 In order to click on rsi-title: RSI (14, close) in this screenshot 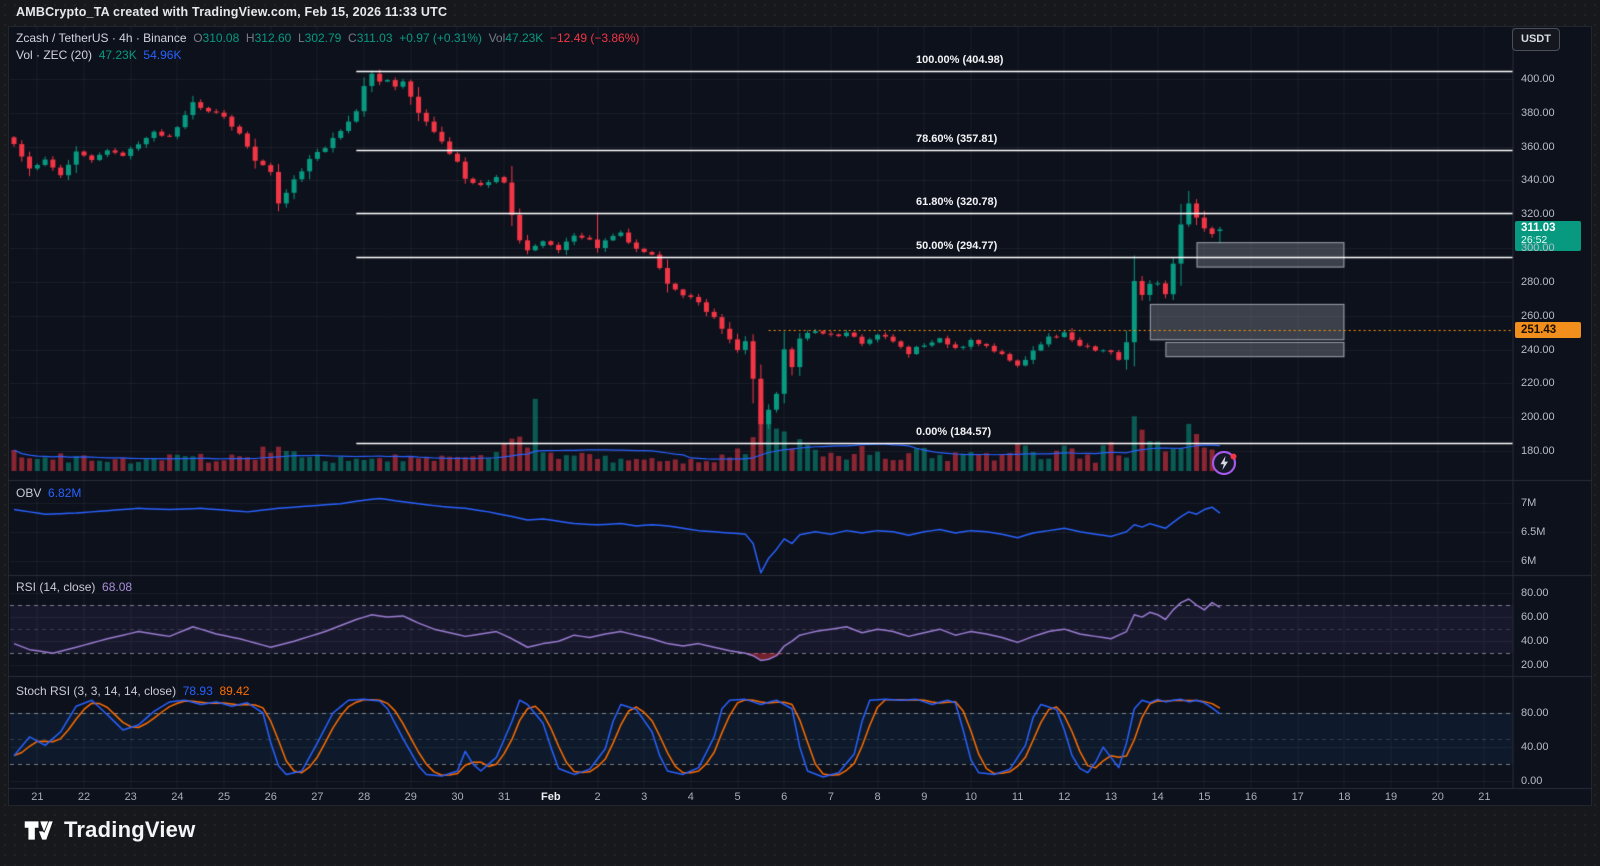, I will do `click(56, 587)`.